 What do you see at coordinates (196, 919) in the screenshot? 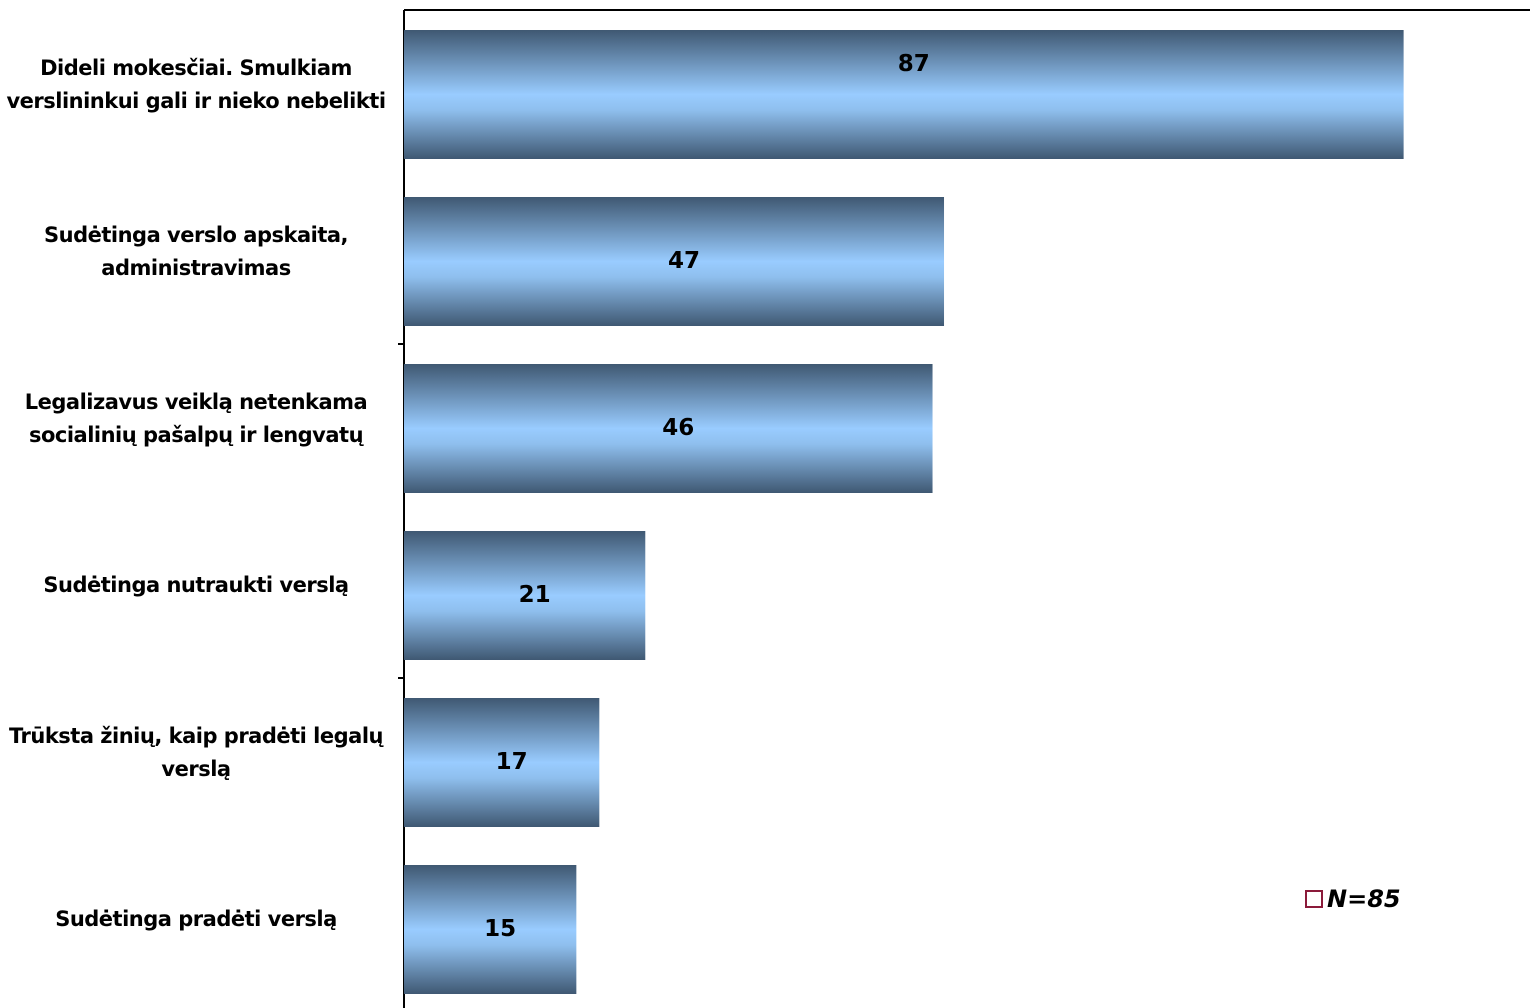
I see `category-label: Sudėtinga pradėti verslą` at bounding box center [196, 919].